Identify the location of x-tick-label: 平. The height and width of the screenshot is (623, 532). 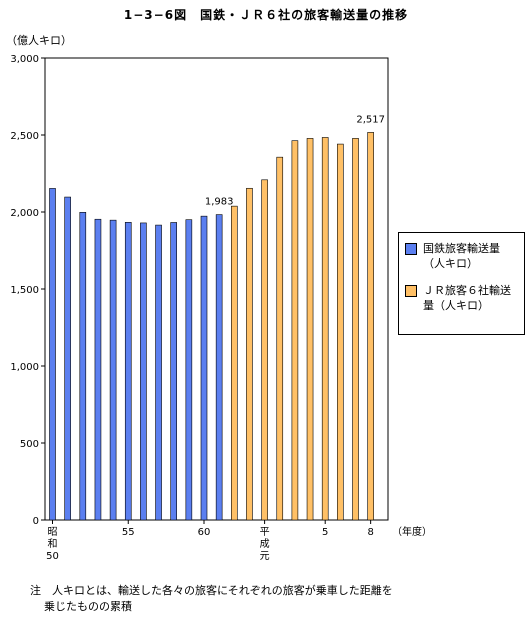
(265, 532).